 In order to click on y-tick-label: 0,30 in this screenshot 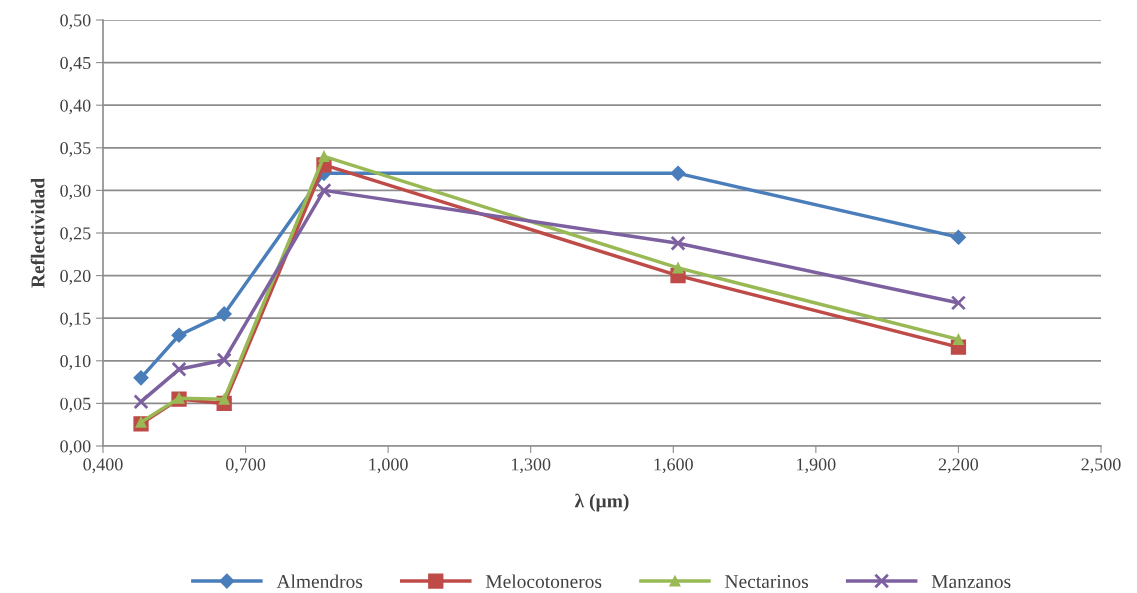, I will do `click(75, 192)`.